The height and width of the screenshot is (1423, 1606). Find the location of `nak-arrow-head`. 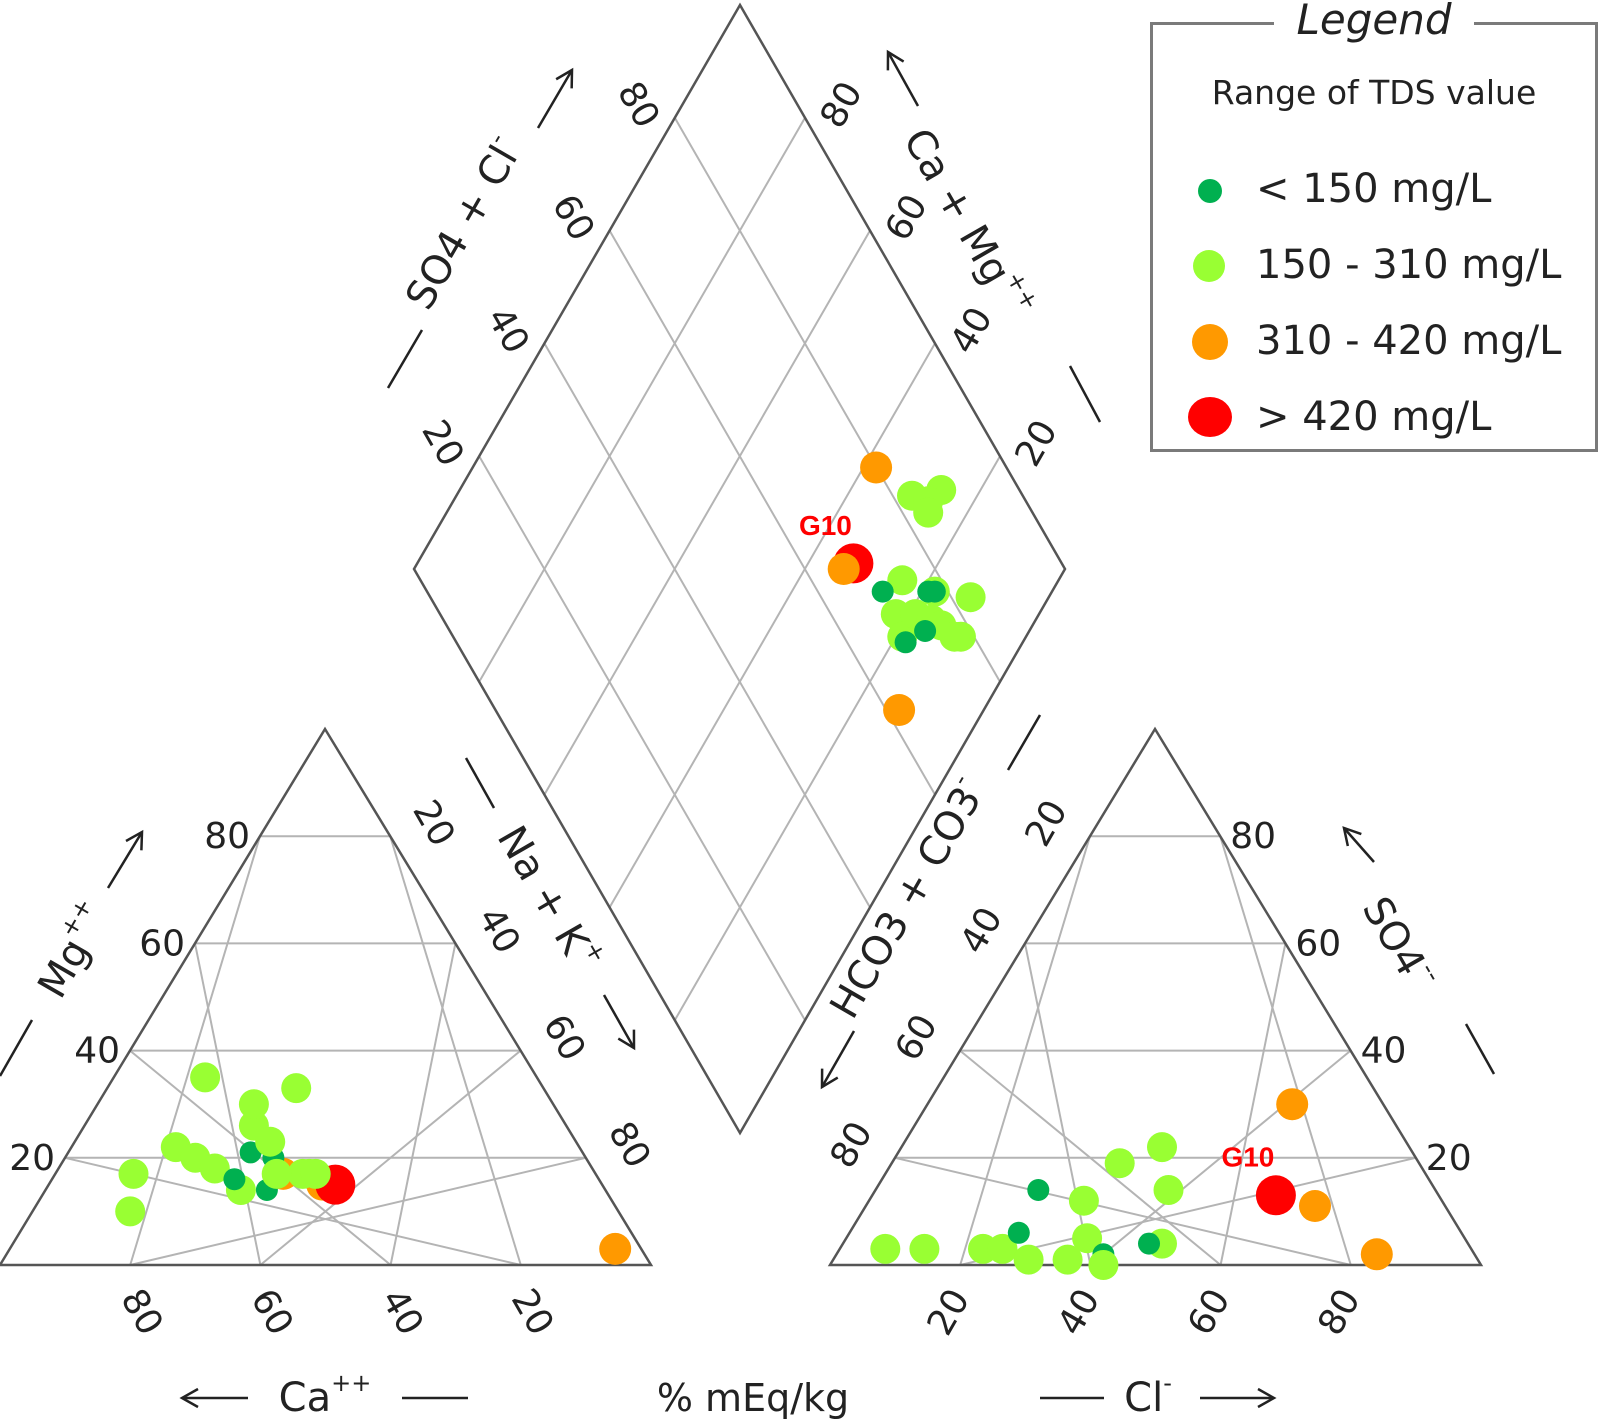

nak-arrow-head is located at coordinates (626, 1040).